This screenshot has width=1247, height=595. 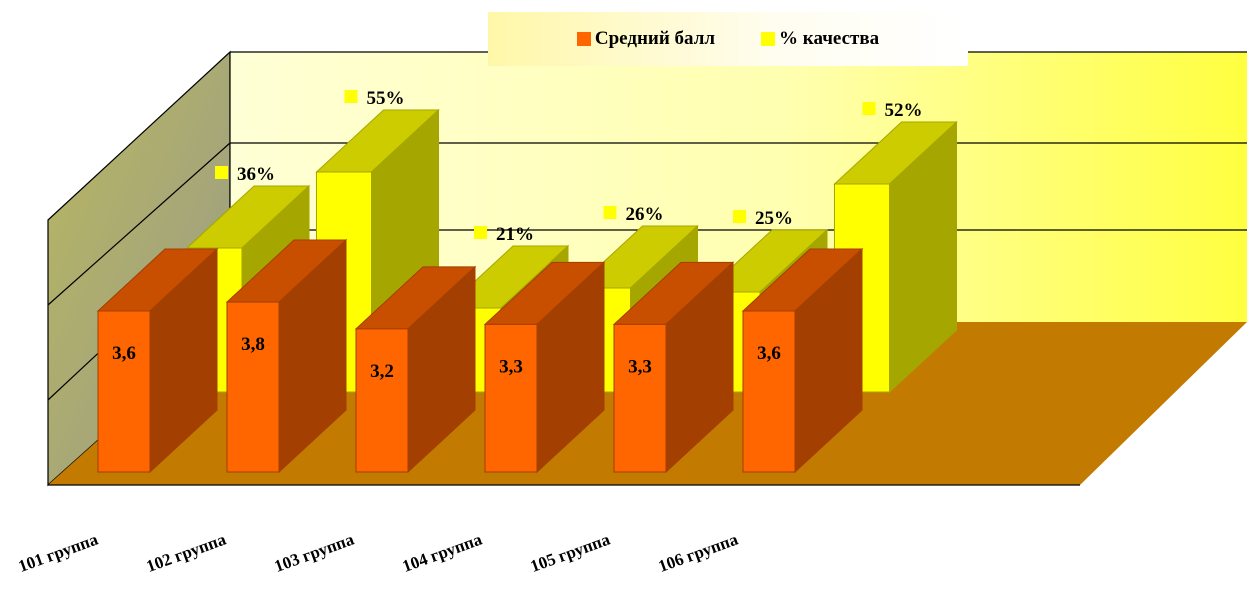 I want to click on data-label-avg-6: 3,6, so click(x=769, y=353).